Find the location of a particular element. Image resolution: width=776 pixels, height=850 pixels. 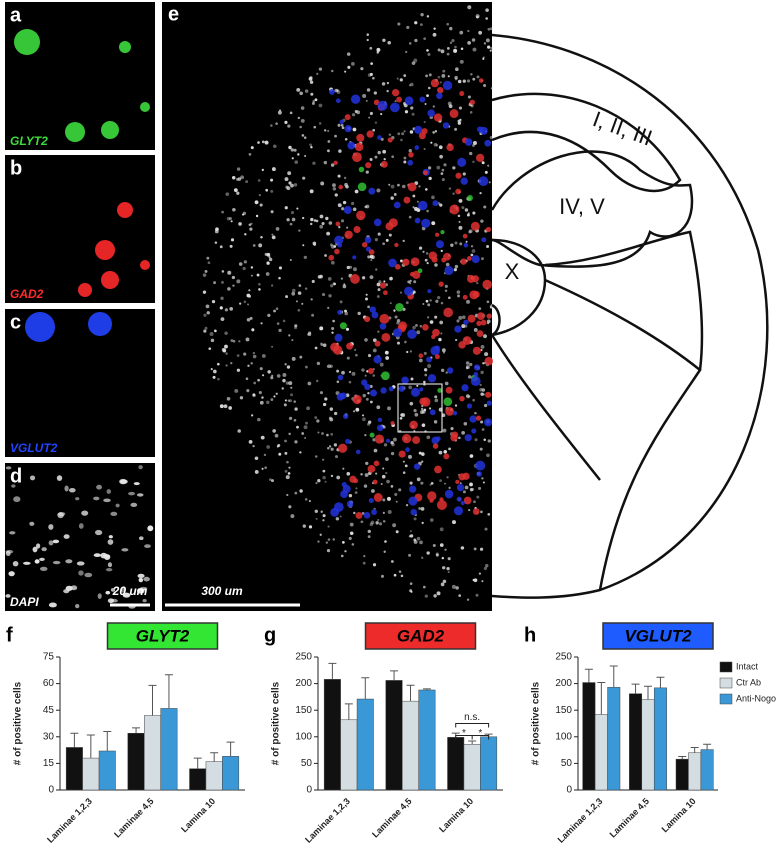

legend-swatch is located at coordinates (726, 699).